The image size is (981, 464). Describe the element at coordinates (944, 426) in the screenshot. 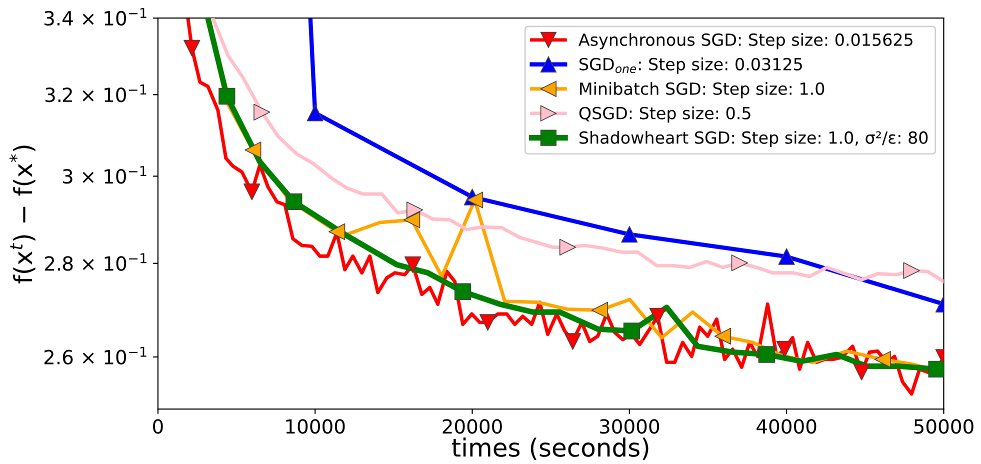

I see `x-tick-label: 50000` at that location.